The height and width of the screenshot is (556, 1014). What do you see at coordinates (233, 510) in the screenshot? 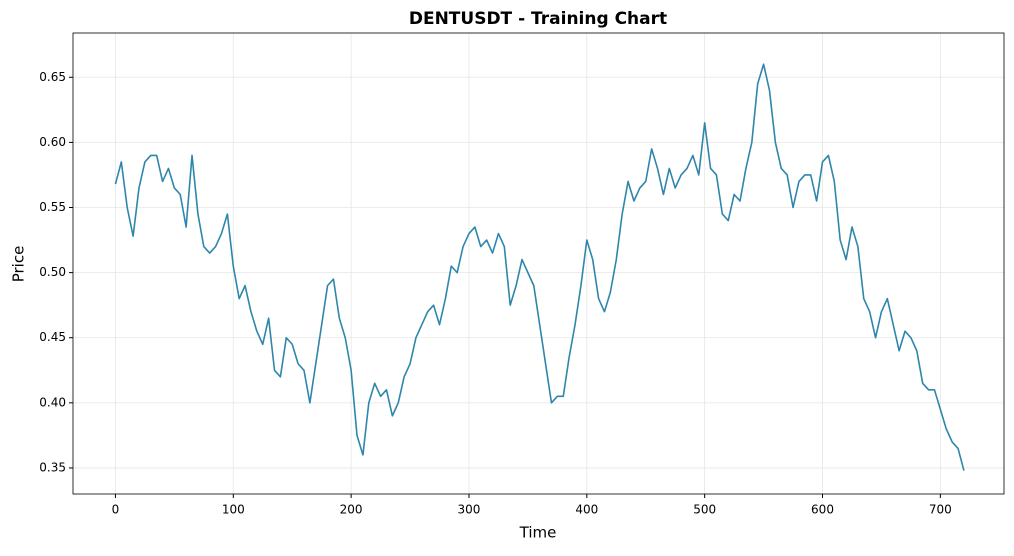
I see `x-tick-label: 100` at bounding box center [233, 510].